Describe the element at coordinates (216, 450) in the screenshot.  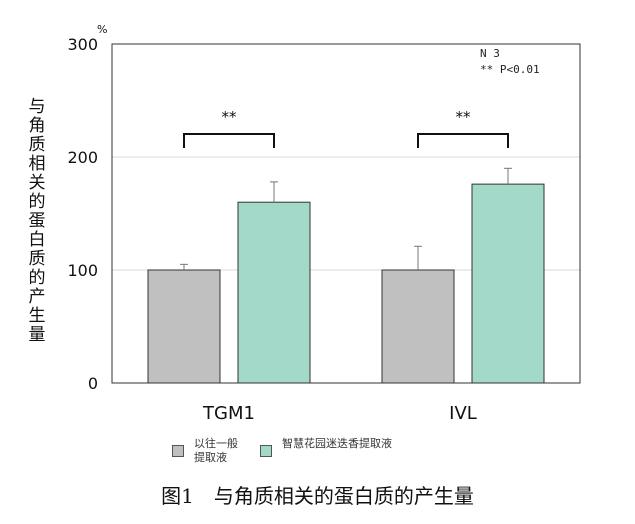
I see `legend-label-conventional: 以往一般 提取液` at that location.